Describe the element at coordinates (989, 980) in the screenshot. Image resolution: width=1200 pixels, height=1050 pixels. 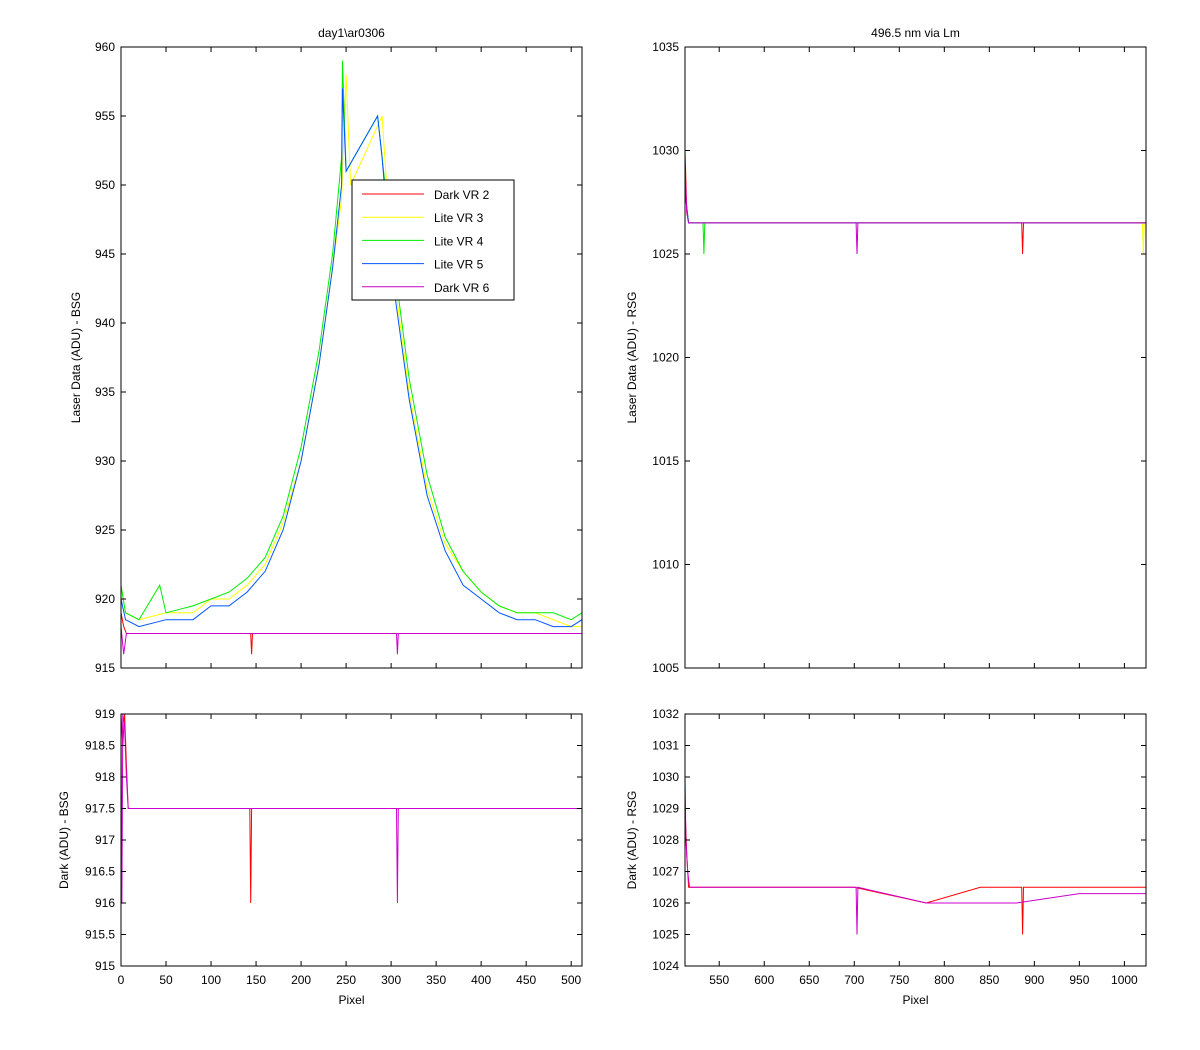
I see `x-tick-label: 850` at that location.